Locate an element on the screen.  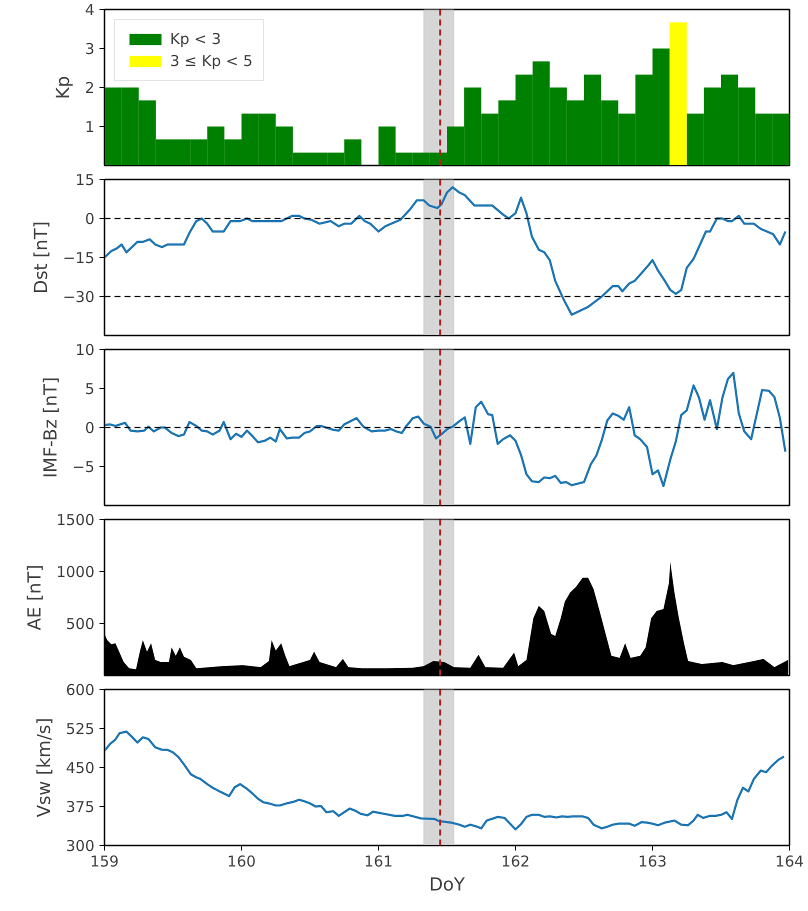
y-axis-title: IMF-Bz [nT] is located at coordinates (51, 427).